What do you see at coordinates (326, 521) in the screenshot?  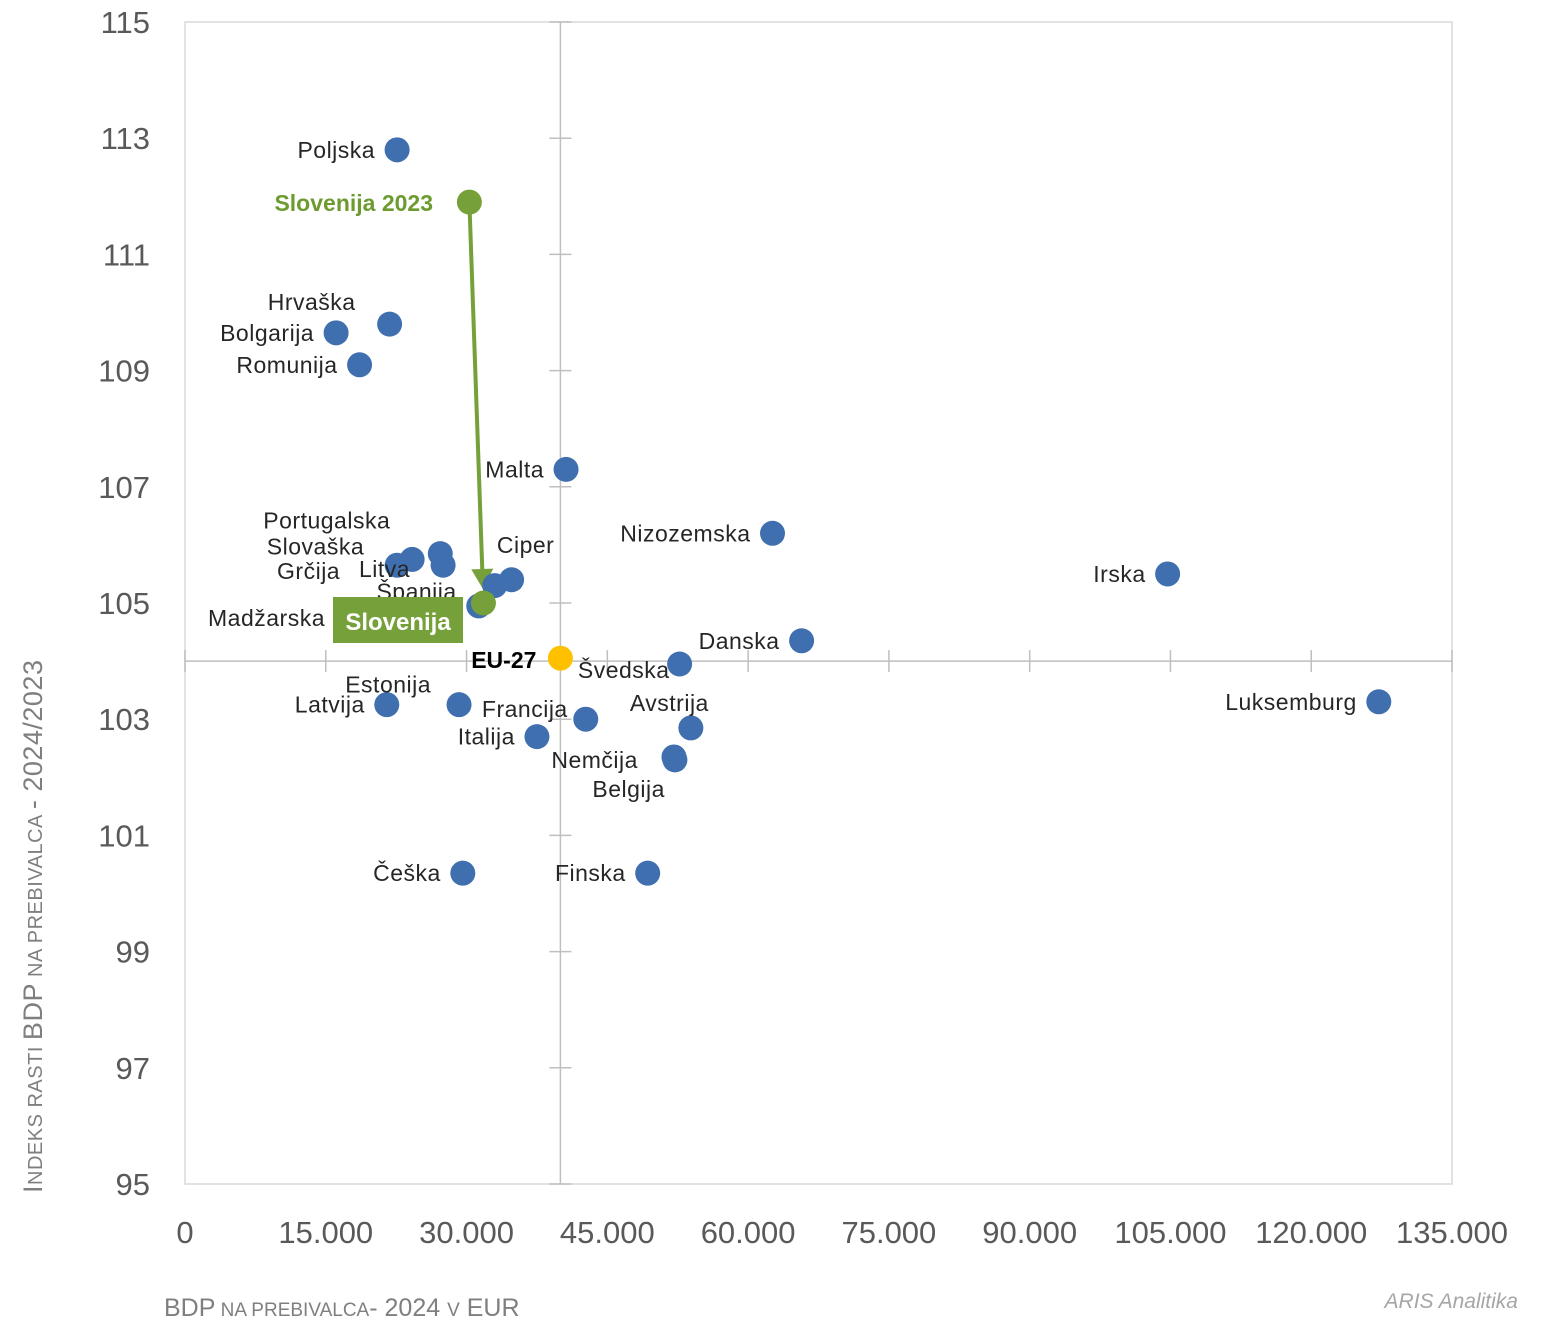 I see `point-label: Portugalska` at bounding box center [326, 521].